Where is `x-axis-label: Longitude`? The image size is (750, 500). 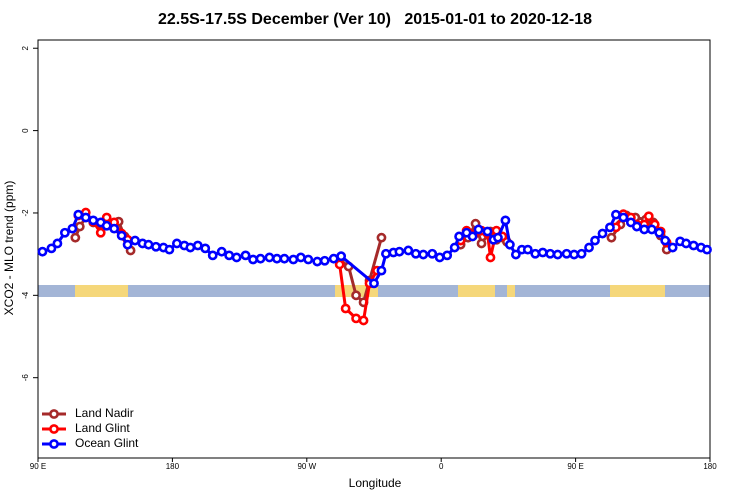
x-axis-label: Longitude is located at coordinates (375, 483).